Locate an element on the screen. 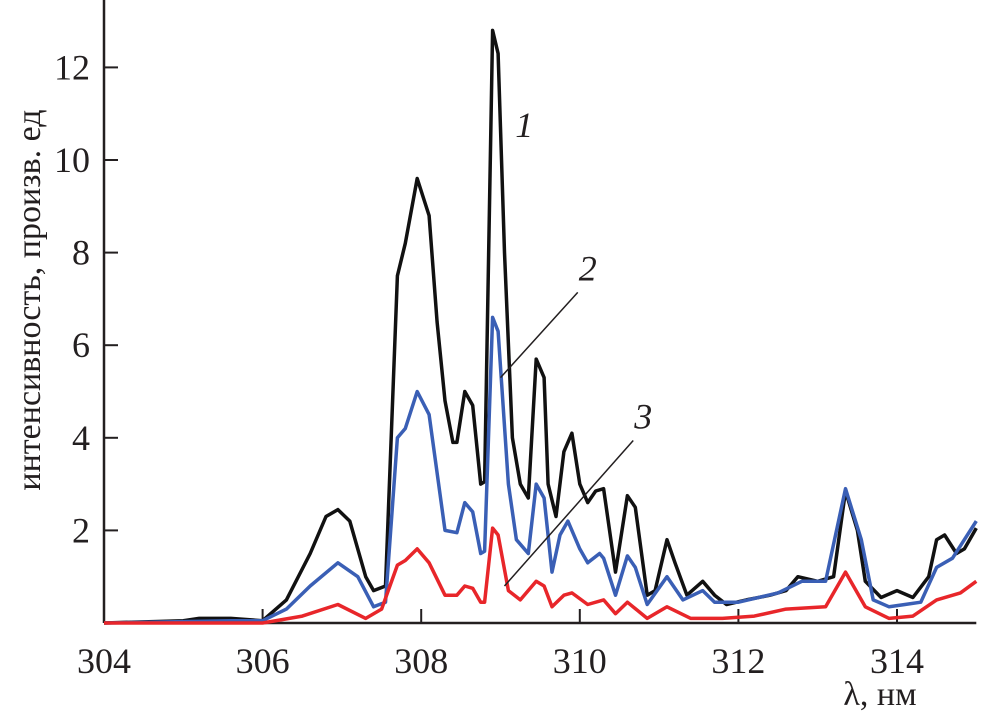  x-tick-label: 312 is located at coordinates (738, 661).